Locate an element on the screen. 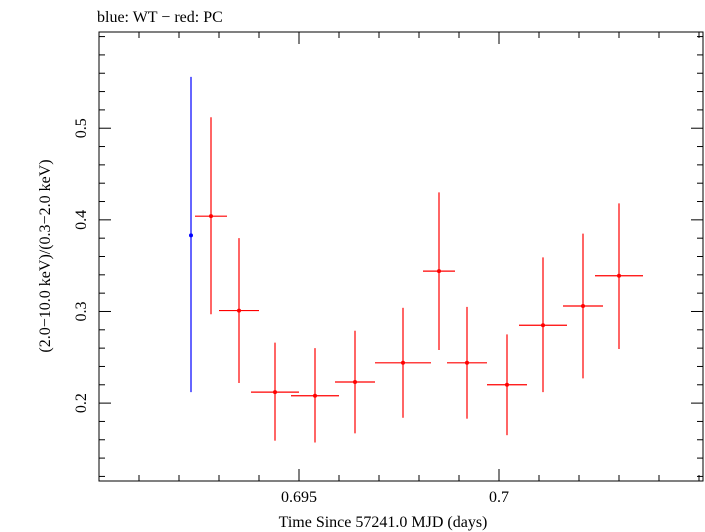  y-tick-label: 0.5 is located at coordinates (81, 128).